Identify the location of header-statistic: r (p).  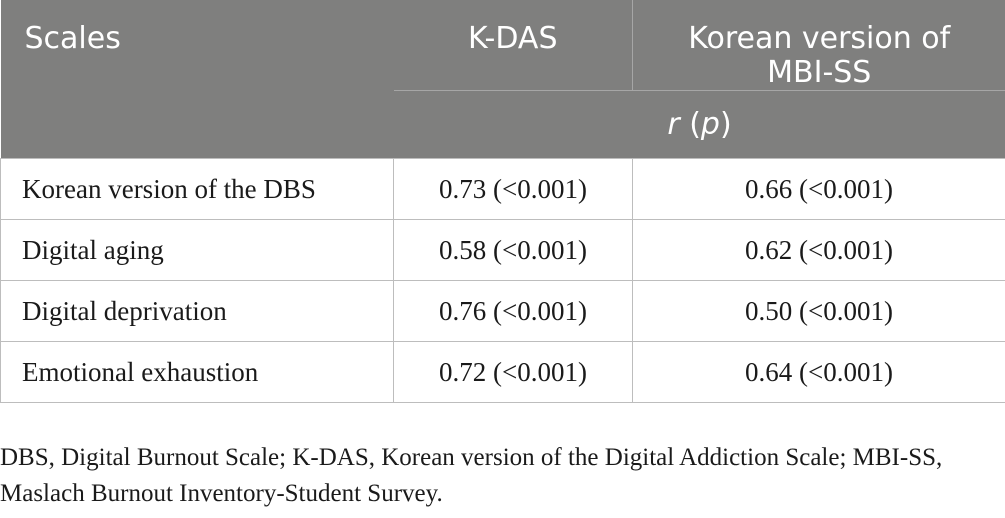
(699, 124).